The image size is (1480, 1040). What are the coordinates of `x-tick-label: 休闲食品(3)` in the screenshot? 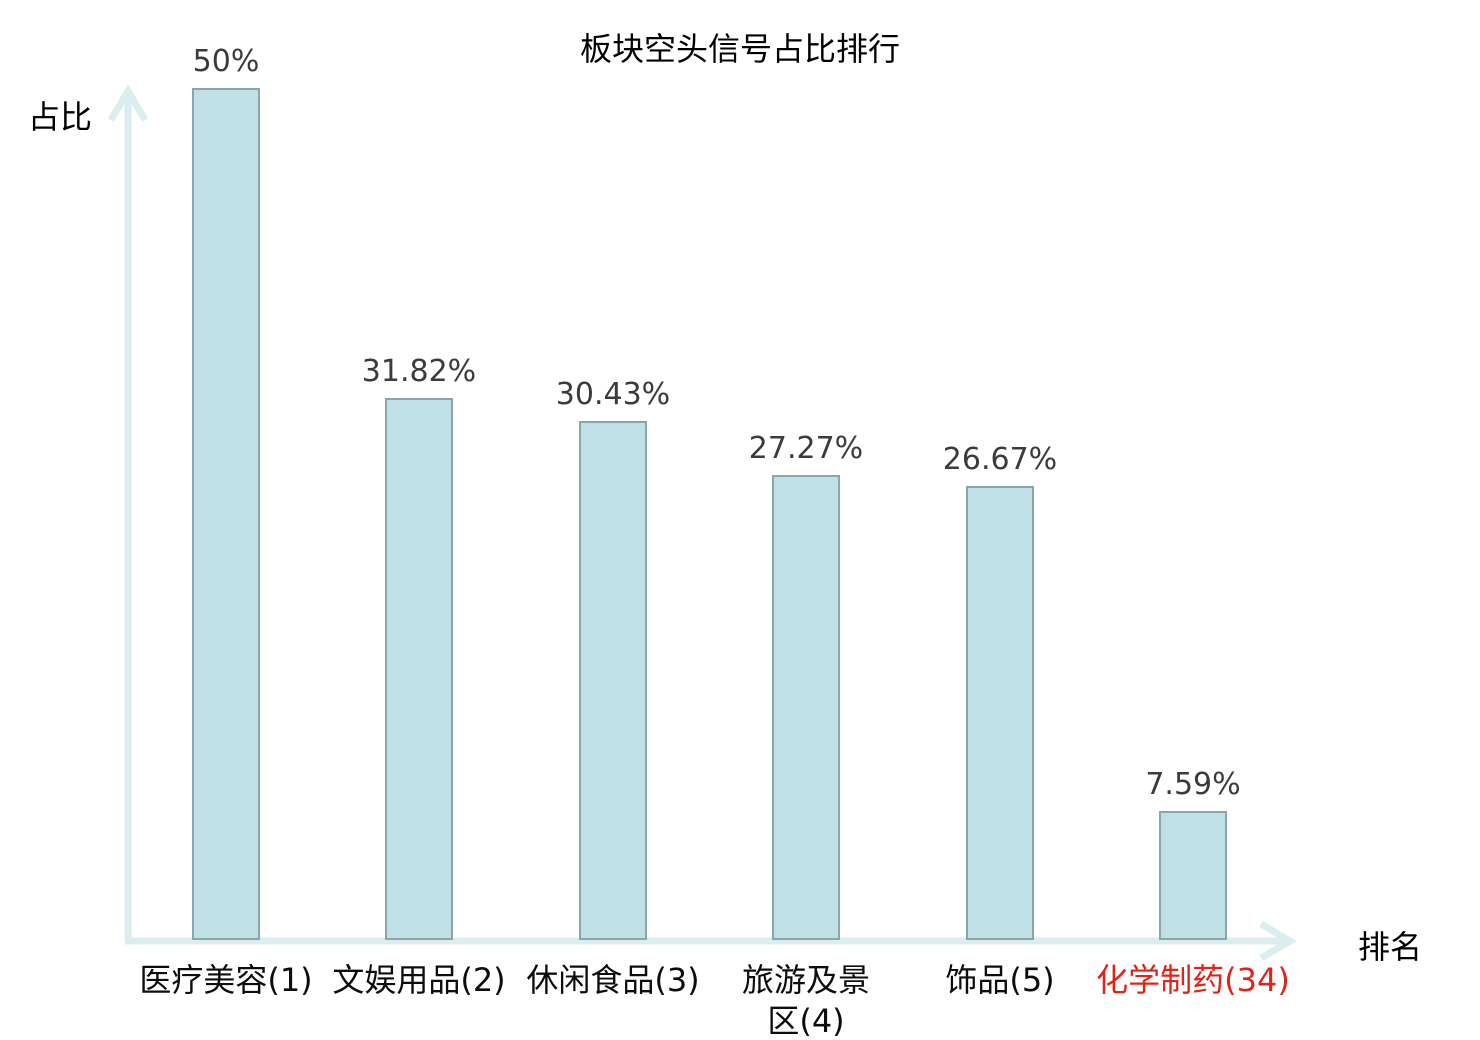 It's located at (613, 980).